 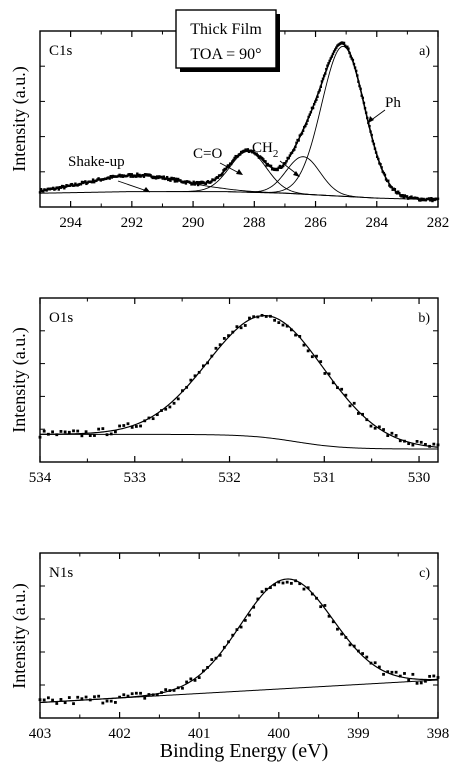 What do you see at coordinates (40, 478) in the screenshot?
I see `x-tick-label: 534` at bounding box center [40, 478].